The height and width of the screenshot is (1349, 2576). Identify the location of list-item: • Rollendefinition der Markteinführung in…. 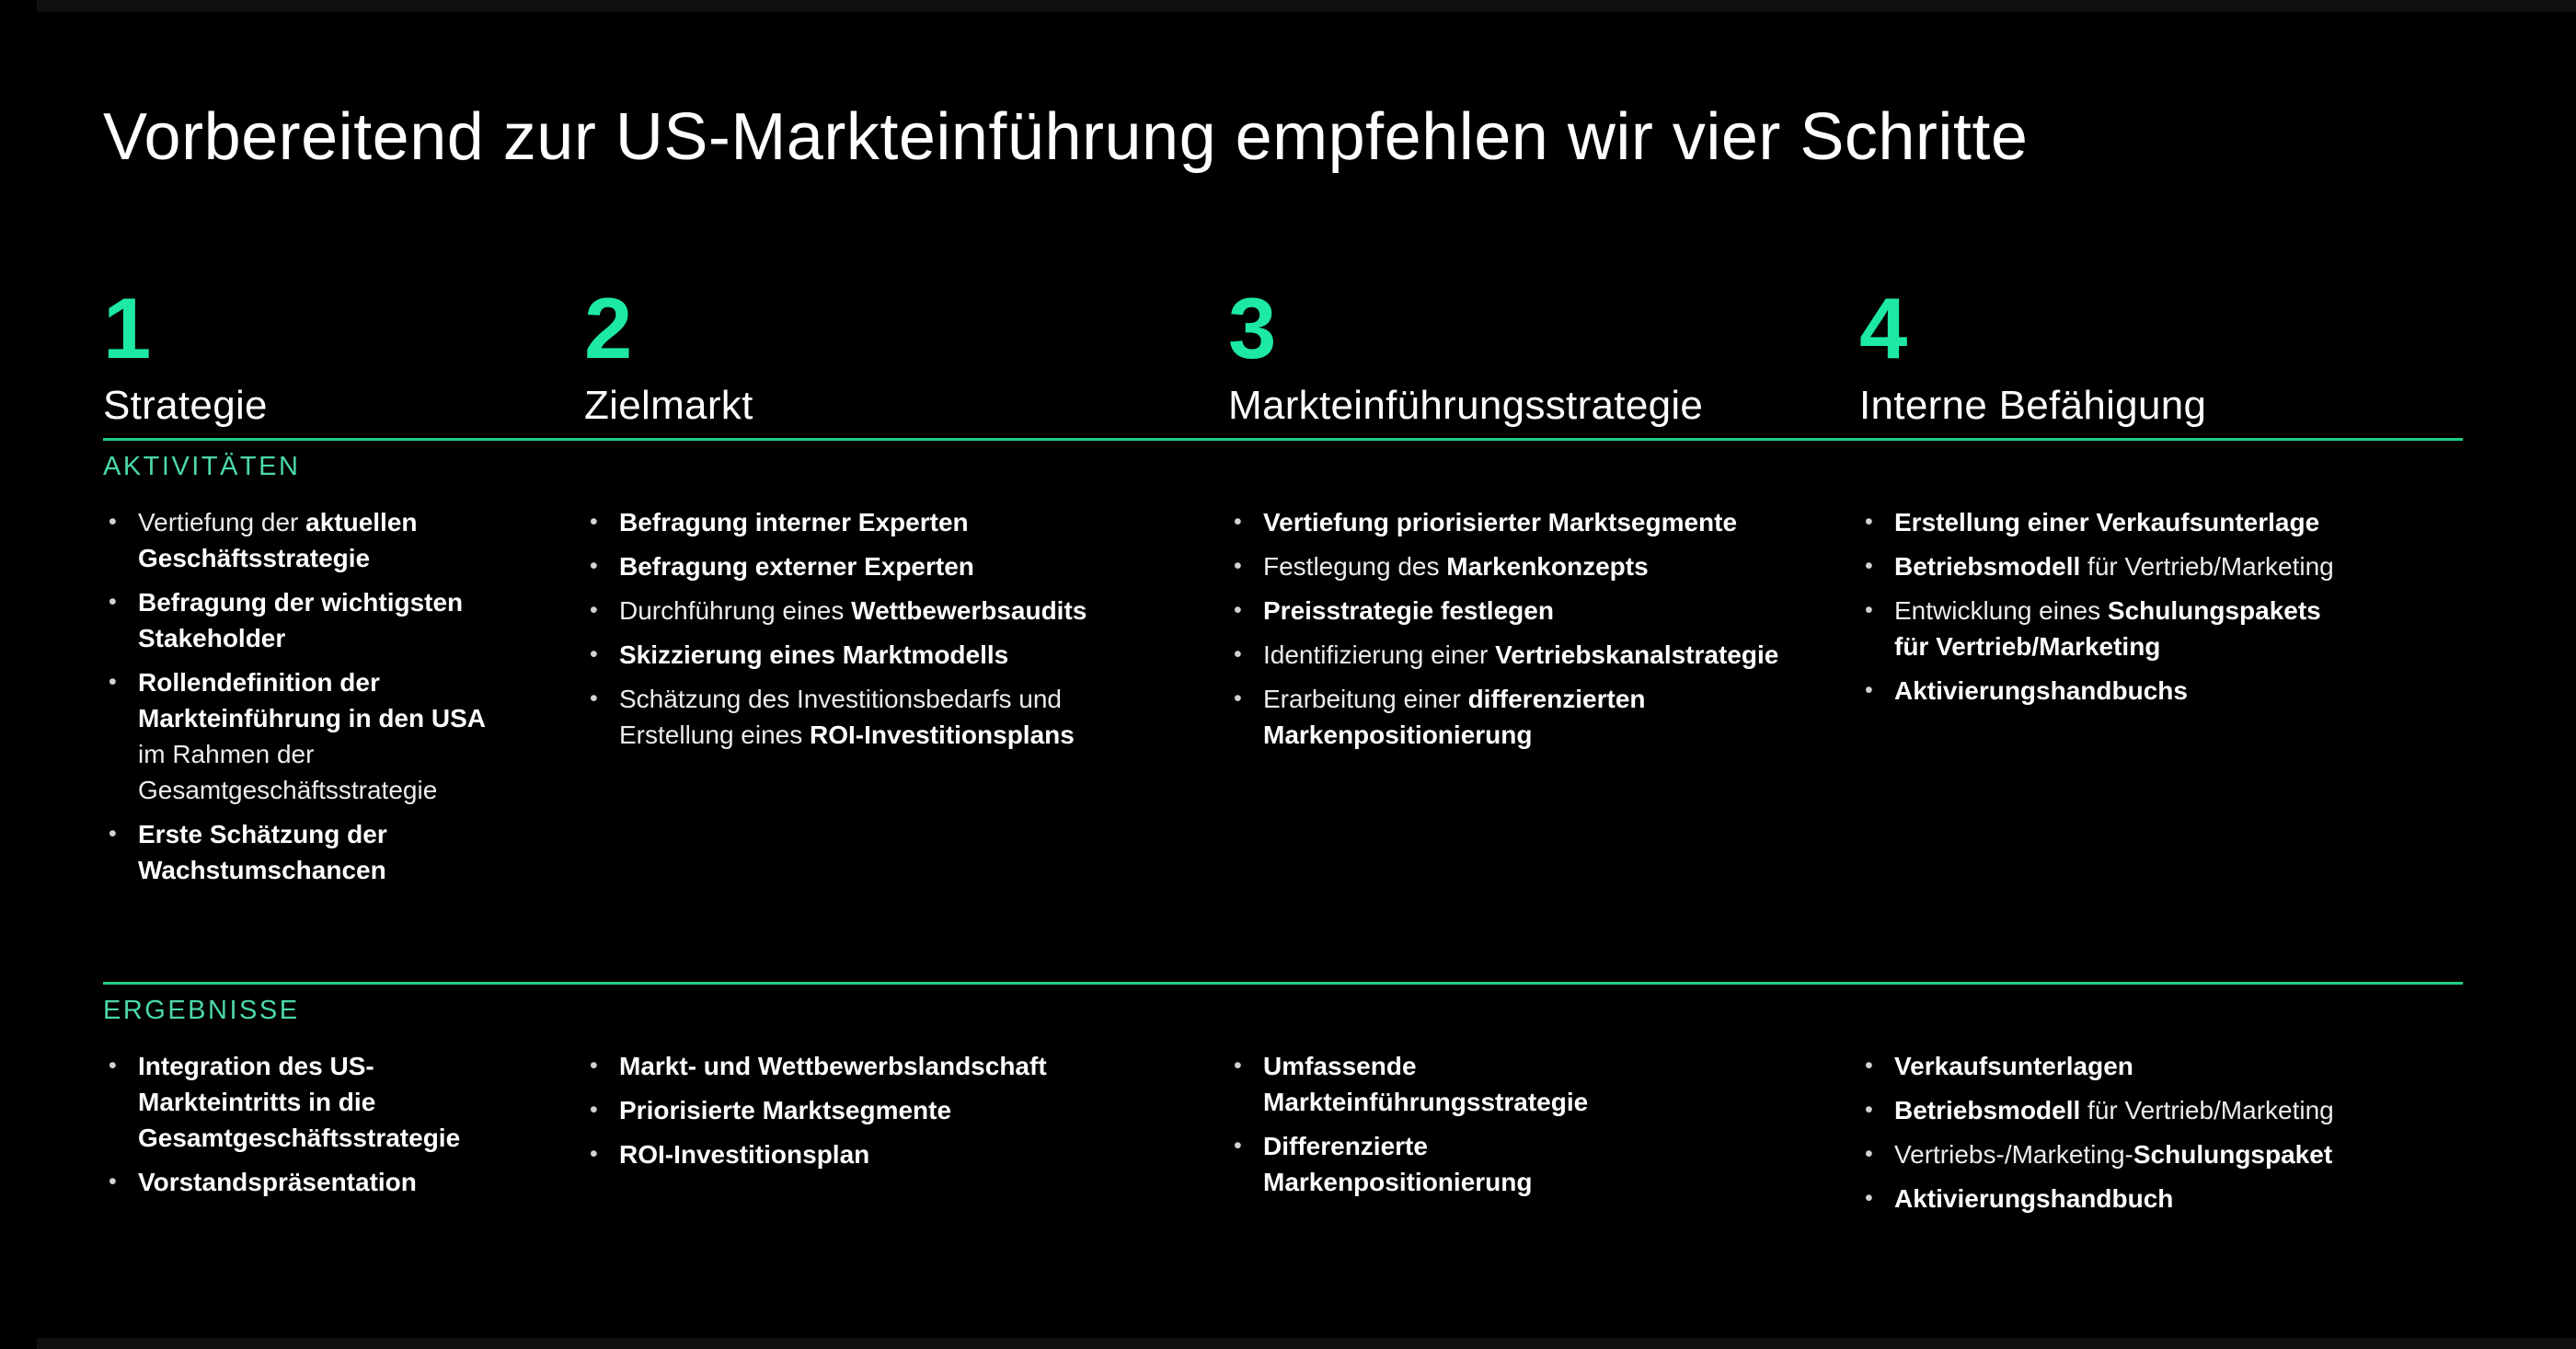
(310, 736).